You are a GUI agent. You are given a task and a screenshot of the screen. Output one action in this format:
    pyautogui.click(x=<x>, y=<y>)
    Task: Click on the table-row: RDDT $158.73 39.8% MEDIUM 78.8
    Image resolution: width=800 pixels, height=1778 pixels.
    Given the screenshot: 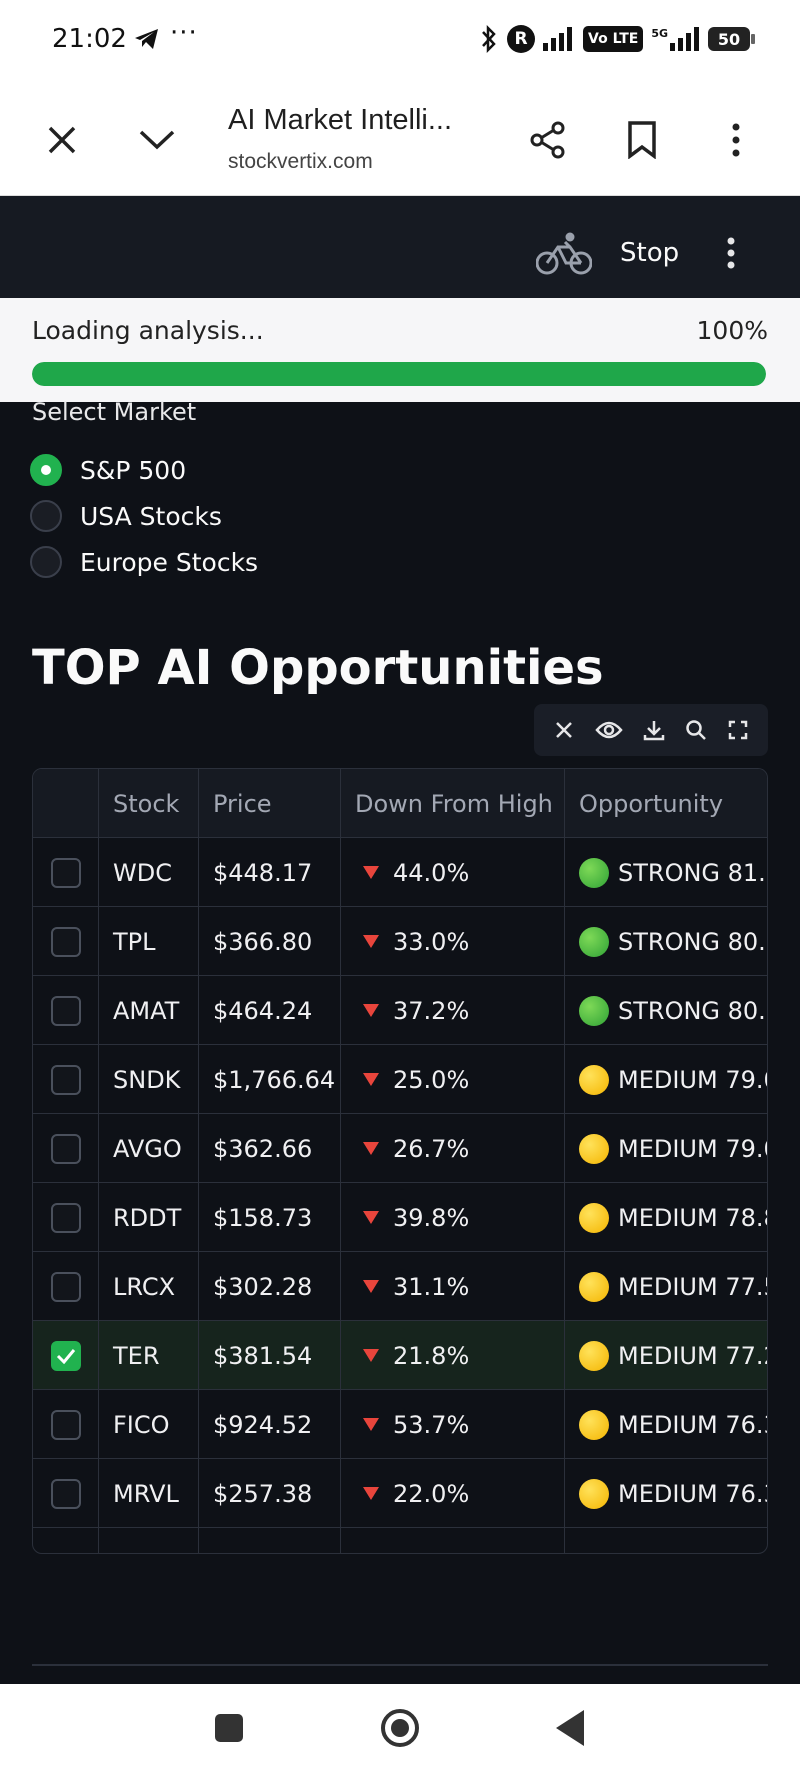 What is the action you would take?
    pyautogui.click(x=400, y=1217)
    